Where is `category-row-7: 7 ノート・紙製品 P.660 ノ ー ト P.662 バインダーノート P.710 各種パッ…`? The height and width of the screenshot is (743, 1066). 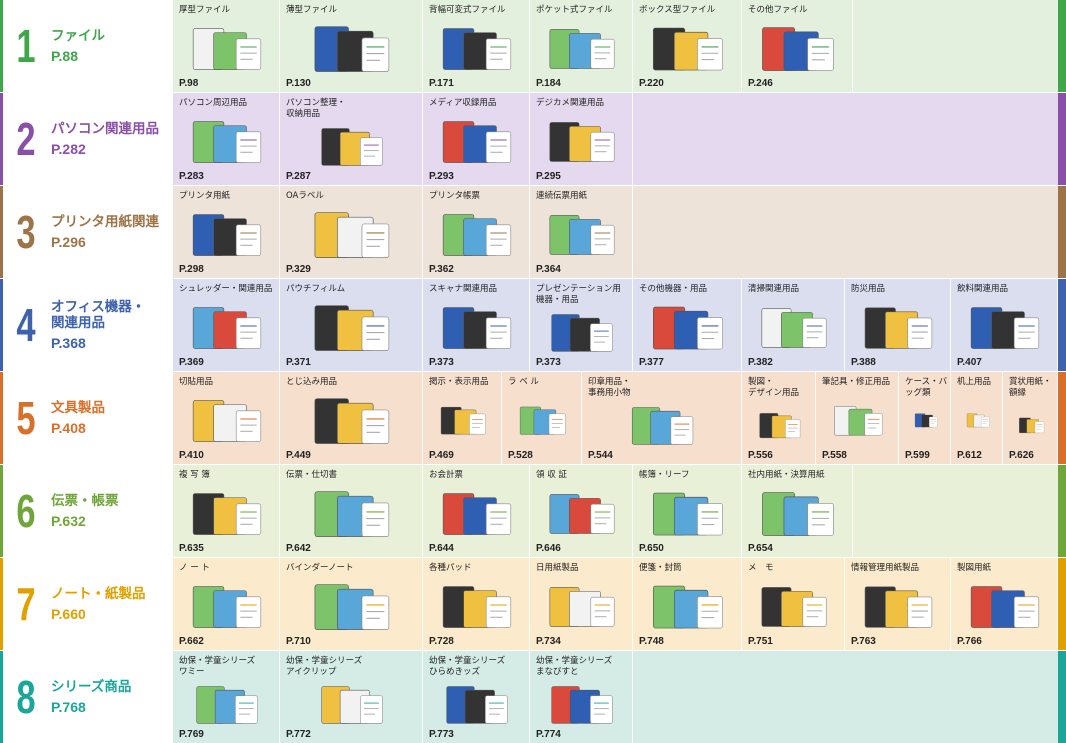
category-row-7: 7 ノート・紙製品 P.660 ノ ー ト P.662 バインダーノート P.710 各種パッ… is located at coordinates (533, 604).